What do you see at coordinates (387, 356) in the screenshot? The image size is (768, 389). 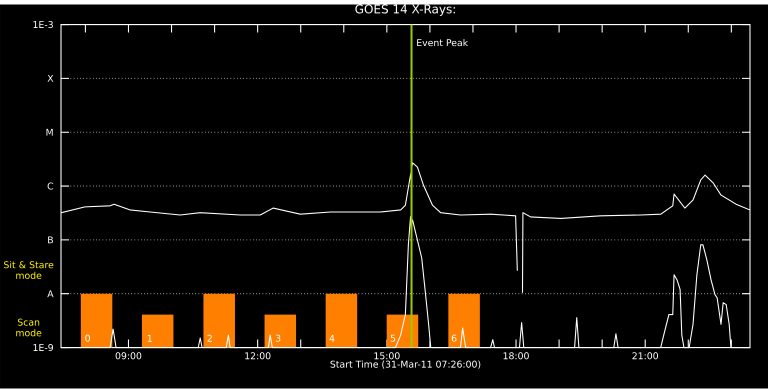 I see `x-tick-label: 15:00` at bounding box center [387, 356].